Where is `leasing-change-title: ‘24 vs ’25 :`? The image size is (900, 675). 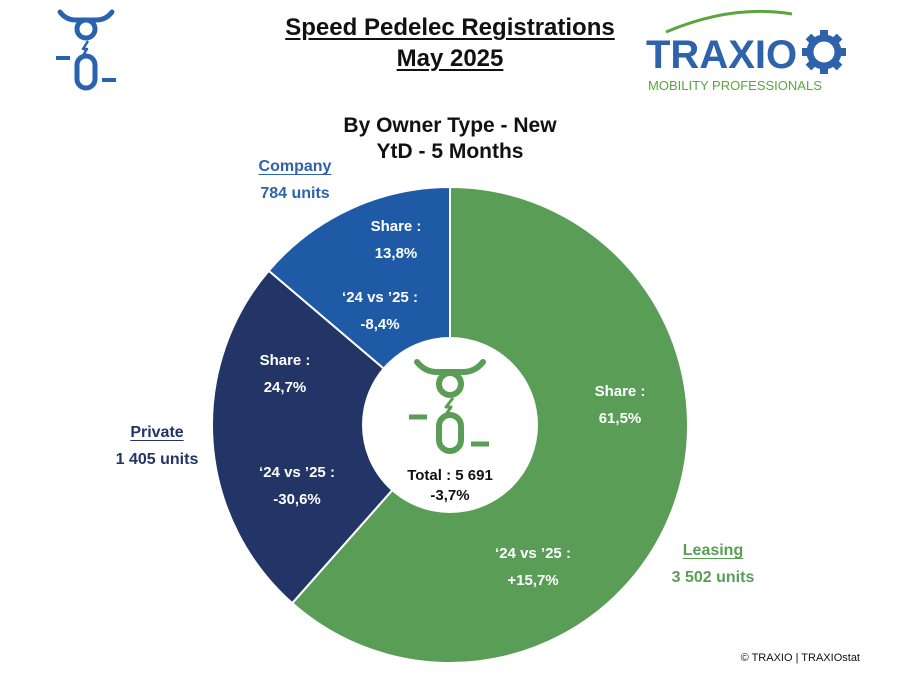
leasing-change-title: ‘24 vs ’25 : is located at coordinates (533, 553).